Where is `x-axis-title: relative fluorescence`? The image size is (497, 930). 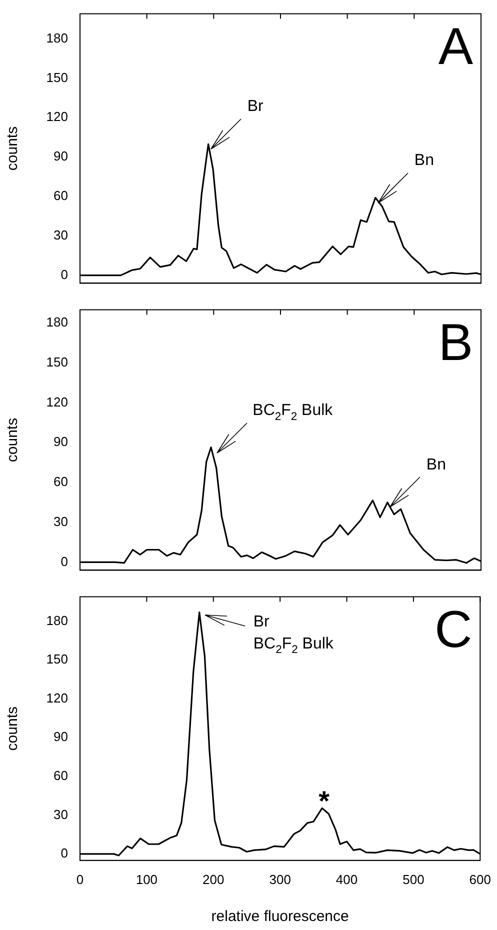
x-axis-title: relative fluorescence is located at coordinates (280, 917).